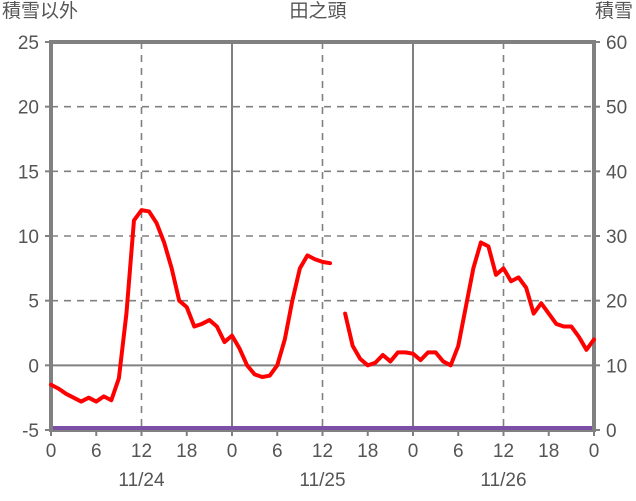 The height and width of the screenshot is (501, 636). I want to click on svg-text: 50, so click(616, 108).